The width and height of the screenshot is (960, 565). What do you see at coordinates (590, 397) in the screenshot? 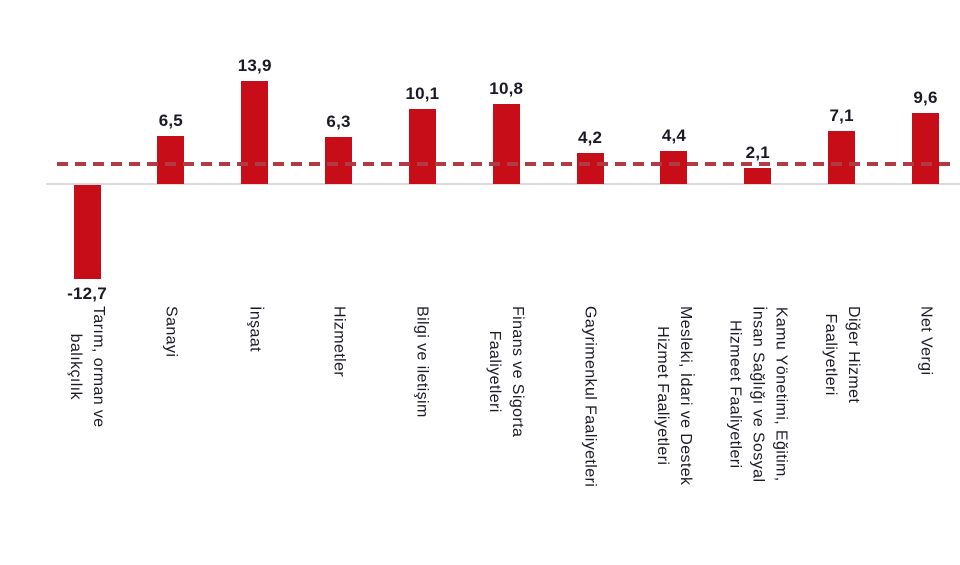
I see `category-label-6: Gayrimenkul Faaliyetleri` at bounding box center [590, 397].